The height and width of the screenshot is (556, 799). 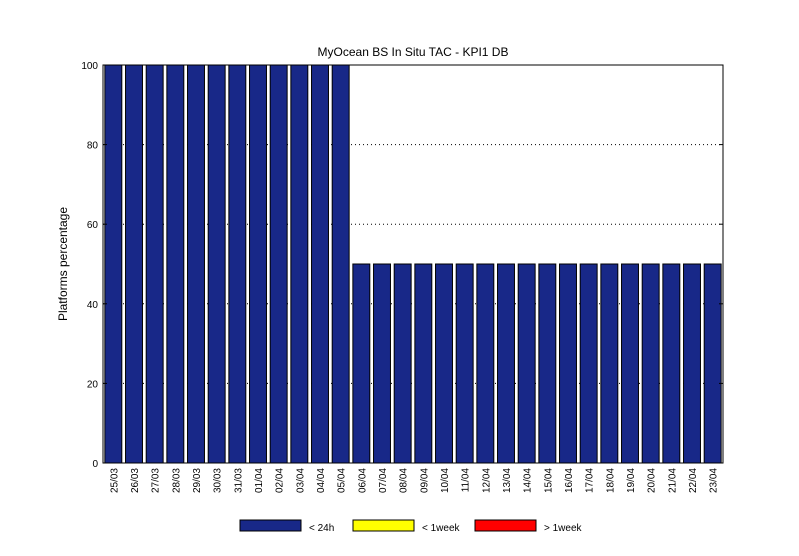 I want to click on x-tick-label: 12/04, so click(x=486, y=480).